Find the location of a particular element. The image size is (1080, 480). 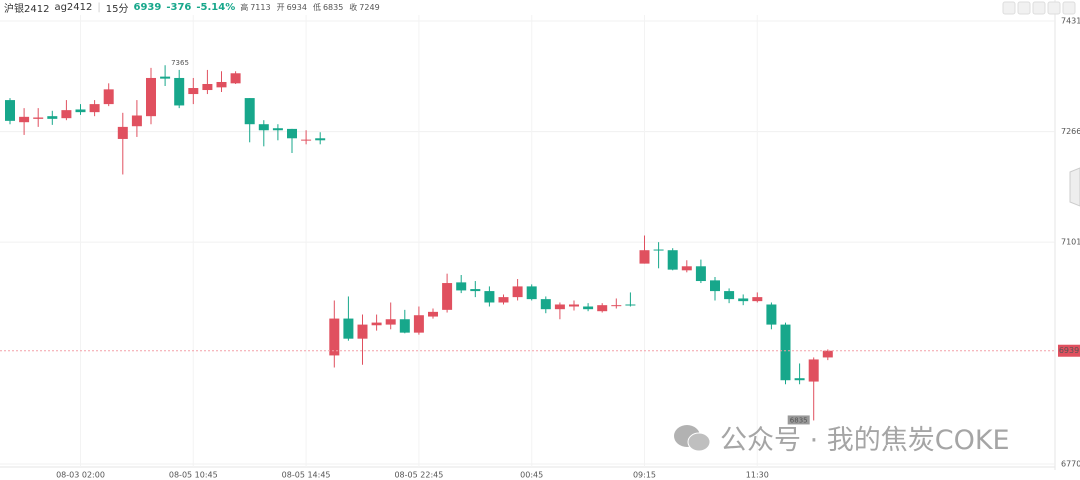

x-tick-label: 08-05 10:45 is located at coordinates (193, 475).